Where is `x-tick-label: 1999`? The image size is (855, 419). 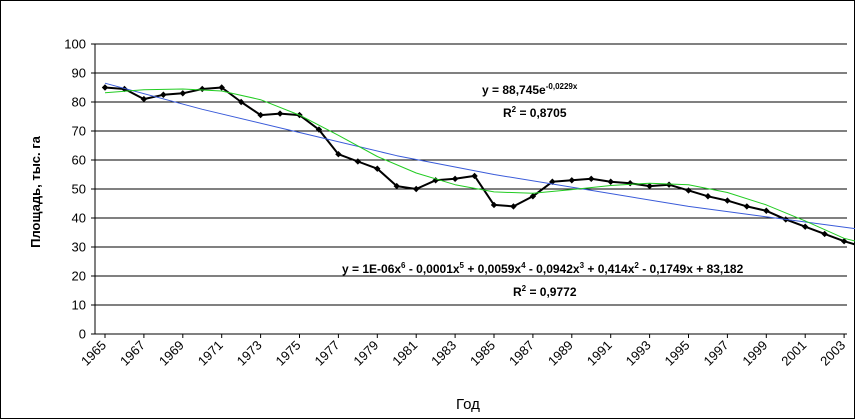
x-tick-label: 1999 is located at coordinates (754, 353).